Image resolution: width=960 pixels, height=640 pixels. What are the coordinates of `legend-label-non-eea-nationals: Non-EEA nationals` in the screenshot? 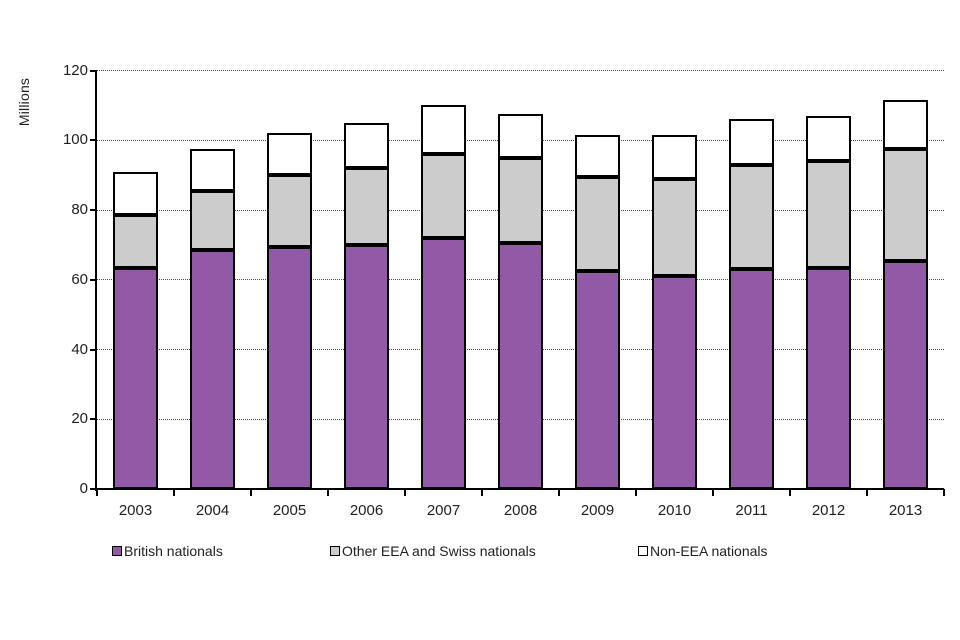 It's located at (709, 551).